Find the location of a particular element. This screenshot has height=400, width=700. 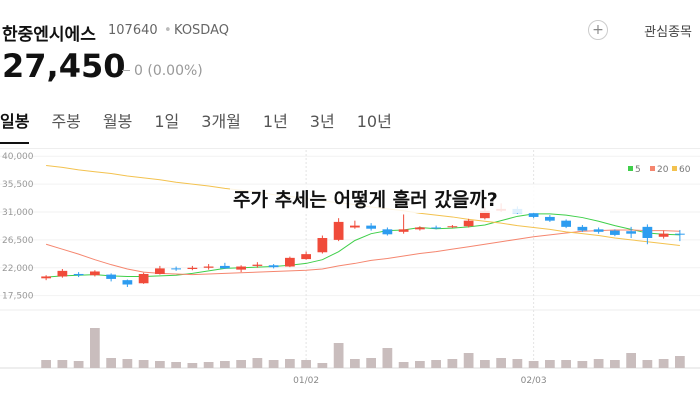

y-tick-label: 35,500 is located at coordinates (18, 185).